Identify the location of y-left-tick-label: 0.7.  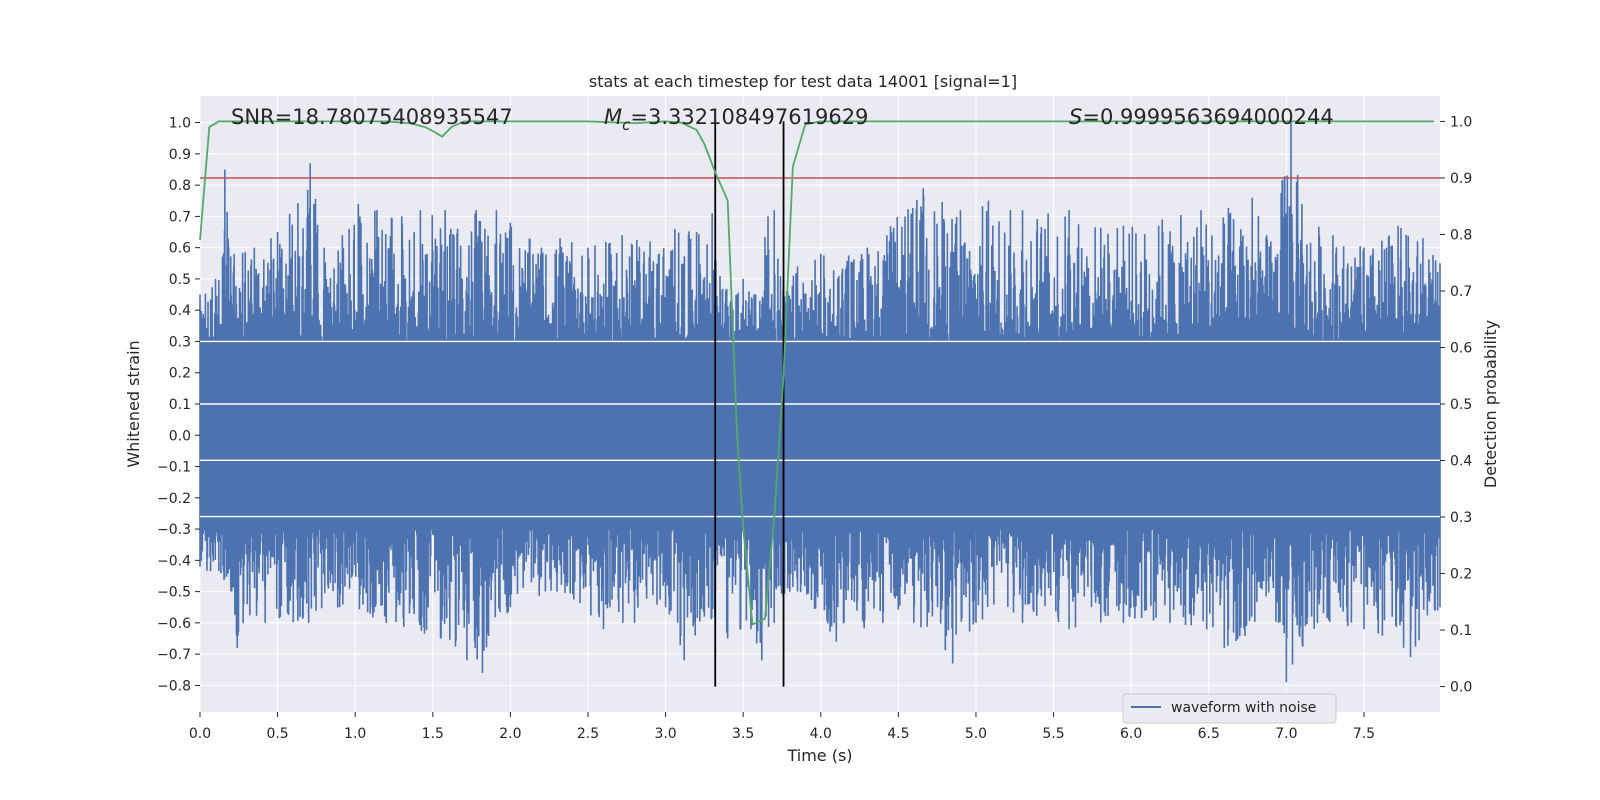
(180, 217).